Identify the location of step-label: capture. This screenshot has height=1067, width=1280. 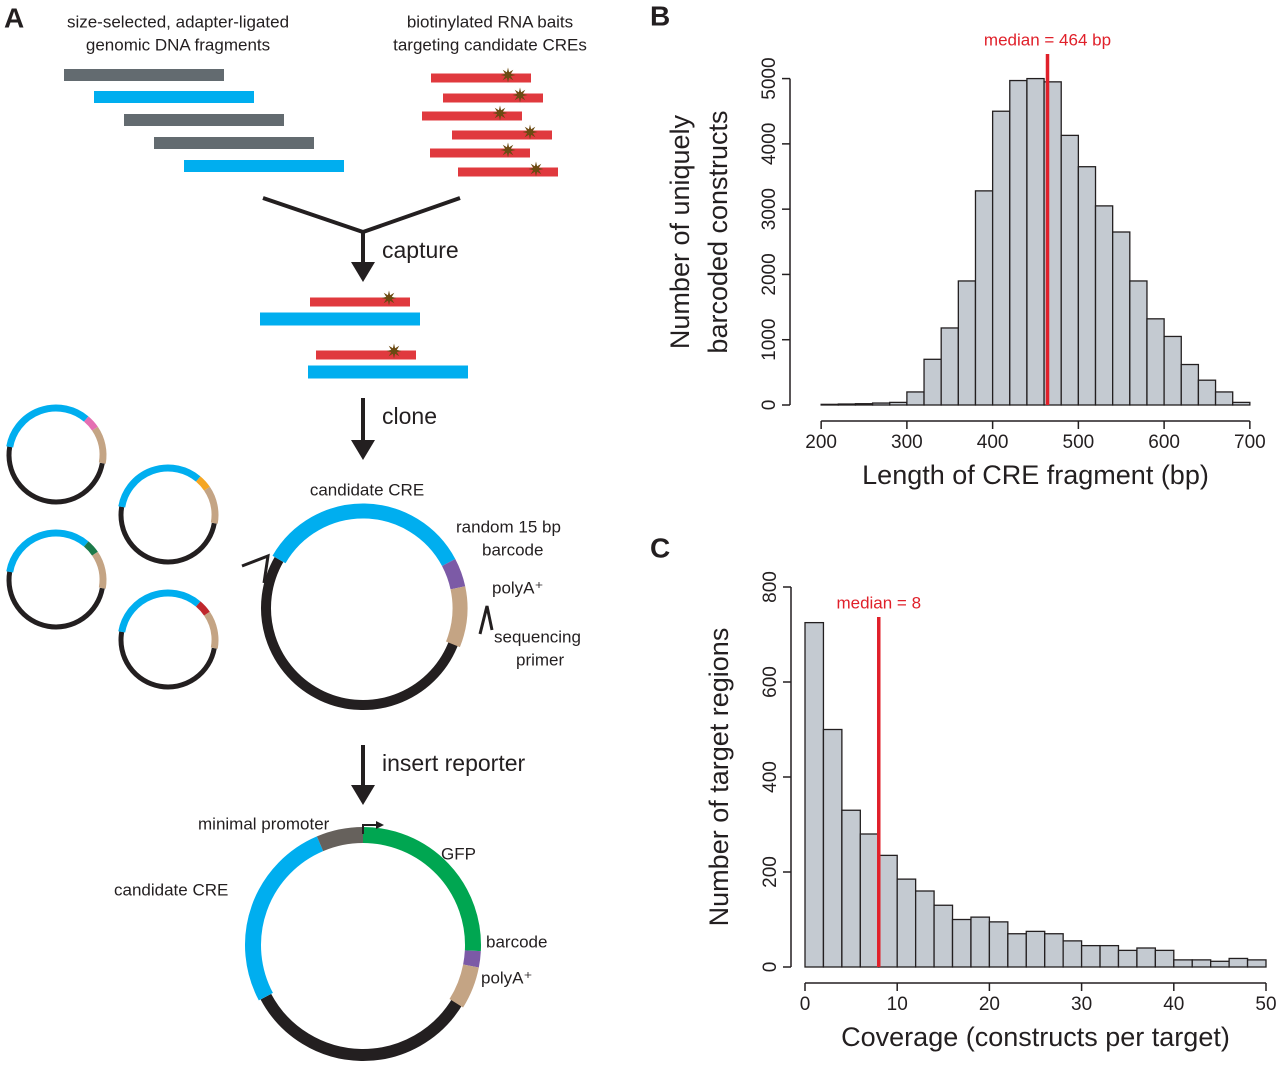
(420, 250).